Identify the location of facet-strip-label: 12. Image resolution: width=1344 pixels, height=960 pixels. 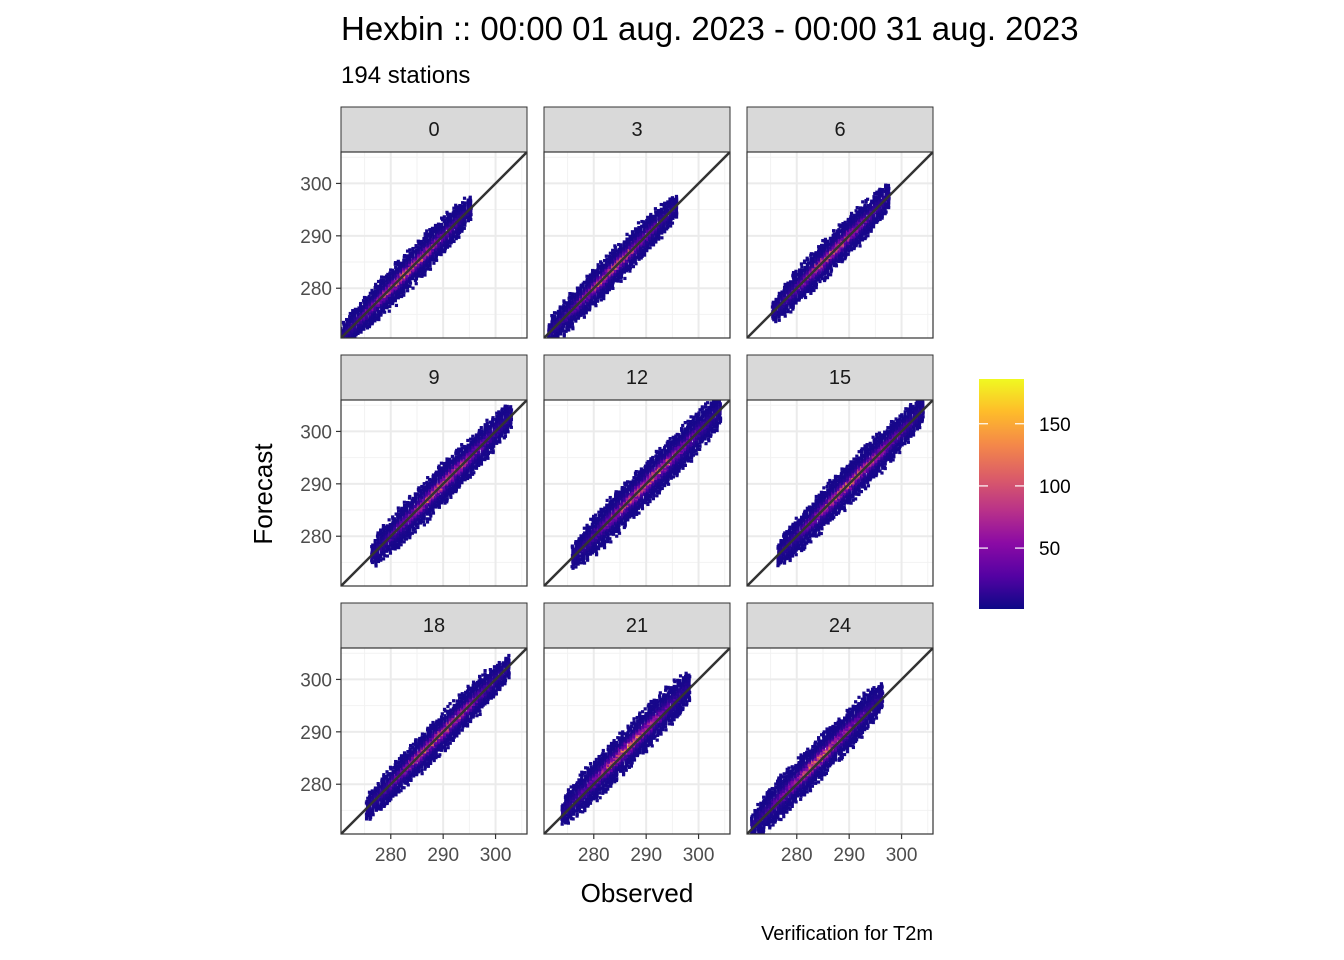
(637, 378).